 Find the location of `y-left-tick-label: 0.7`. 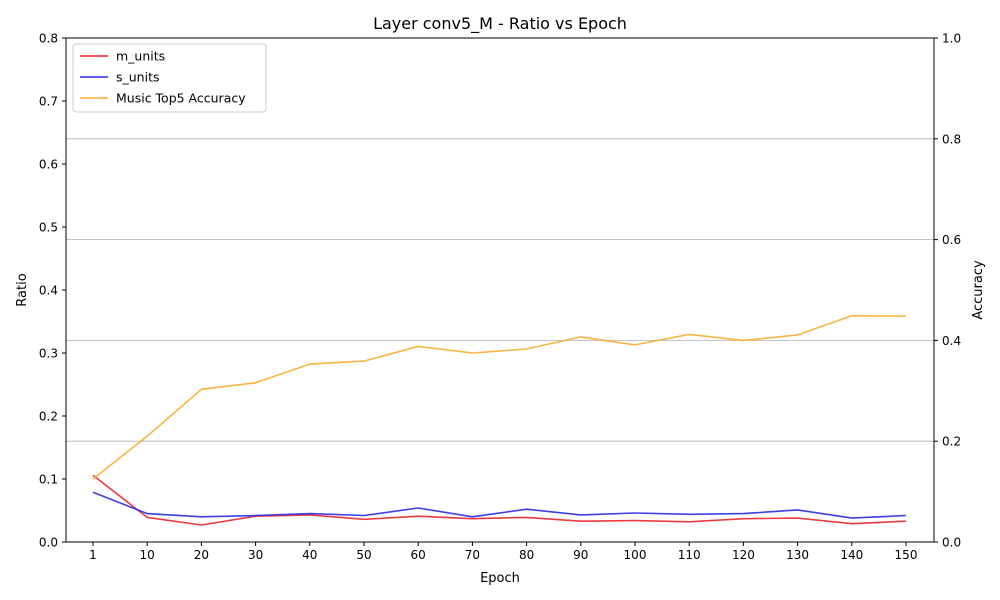

y-left-tick-label: 0.7 is located at coordinates (48, 102).